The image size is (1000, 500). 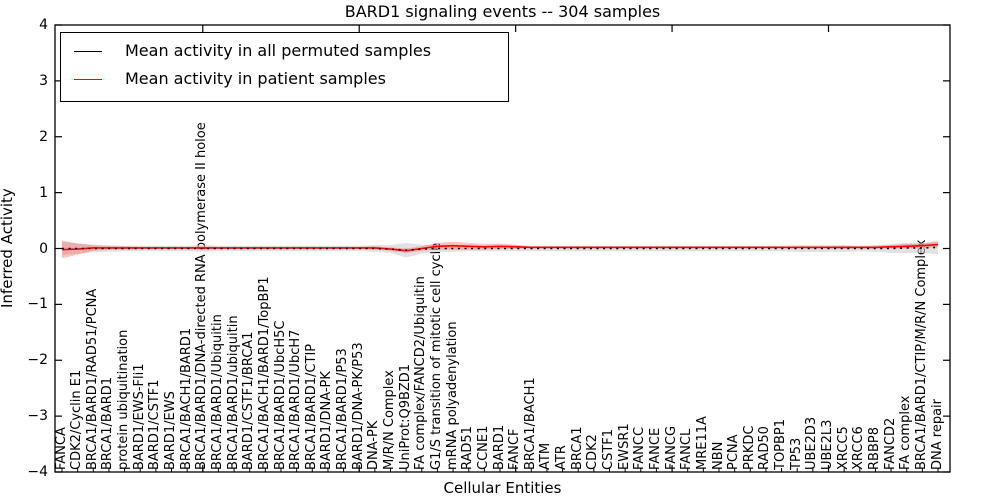 I want to click on y-tick-label: 4, so click(x=43, y=25).